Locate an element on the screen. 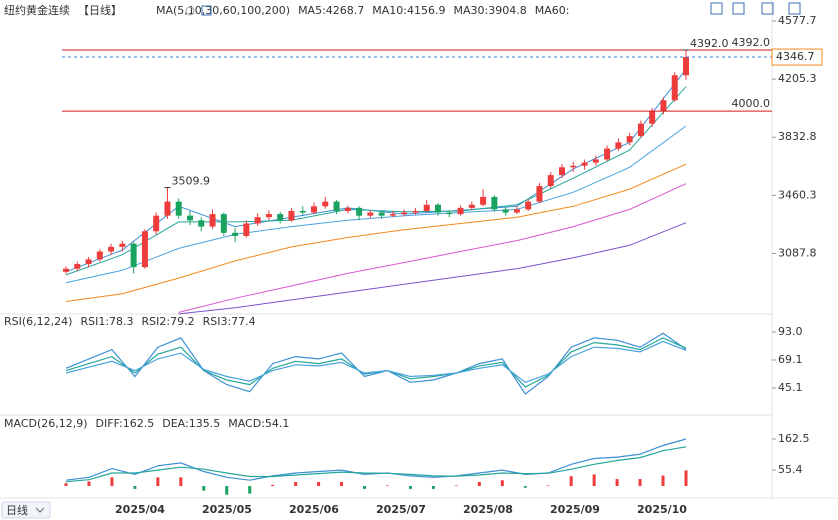 This screenshot has height=520, width=838. legend-entry: MA30:3904.8 is located at coordinates (490, 10).